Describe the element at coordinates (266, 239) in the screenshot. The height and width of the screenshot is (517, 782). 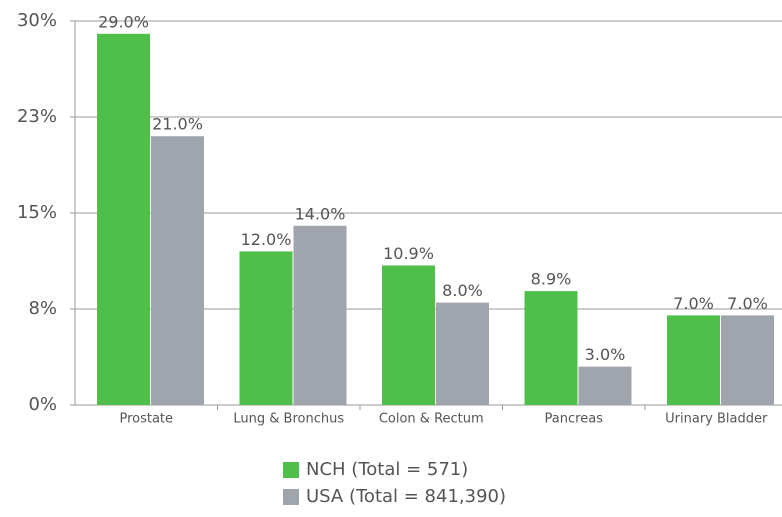
I see `data-label: 12.0%` at that location.